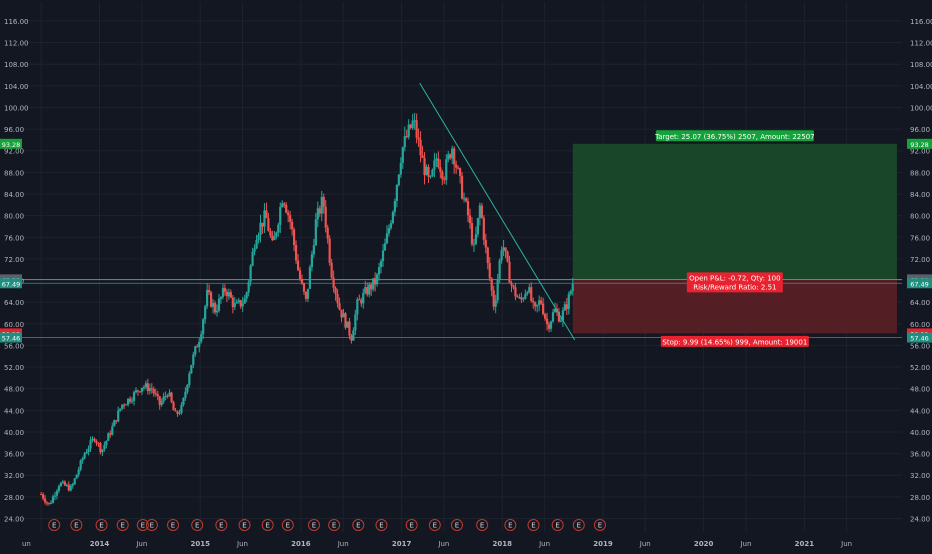  What do you see at coordinates (734, 341) in the screenshot?
I see `stop-label-box` at bounding box center [734, 341].